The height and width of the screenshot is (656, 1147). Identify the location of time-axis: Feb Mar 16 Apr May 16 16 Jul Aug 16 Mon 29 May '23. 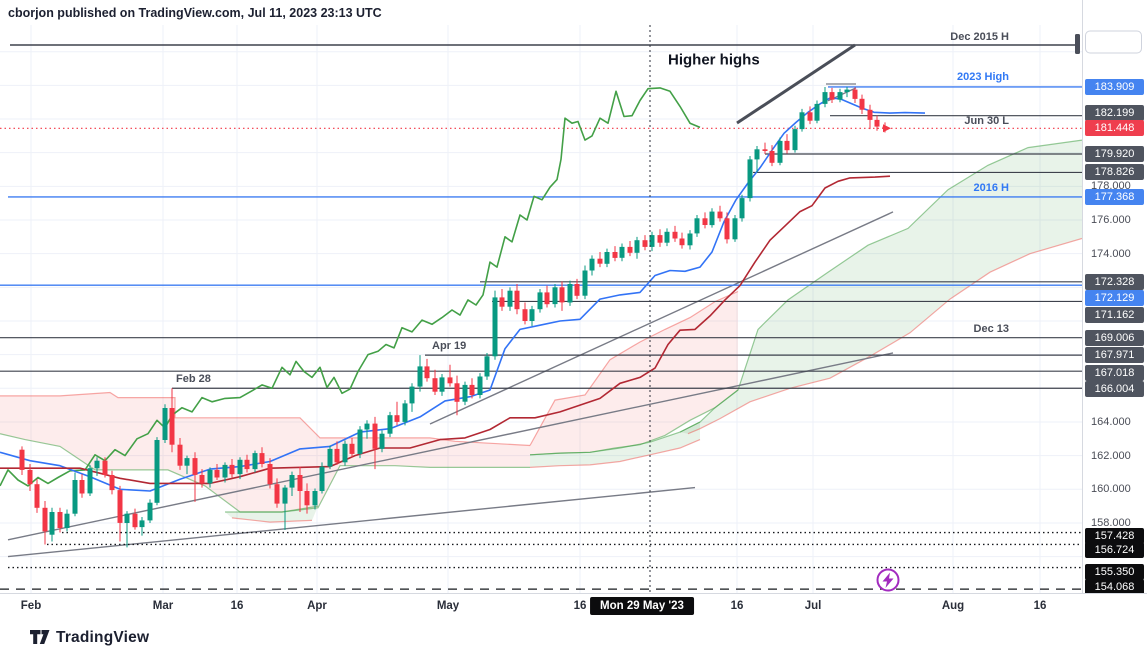
(573, 607).